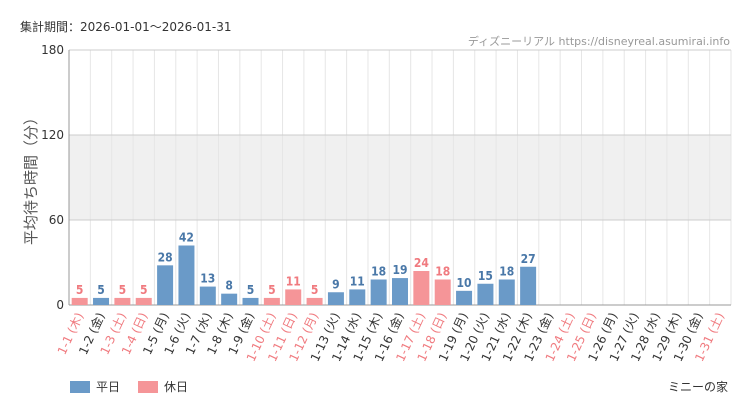  Describe the element at coordinates (229, 286) in the screenshot. I see `bar-value-label: 8` at that location.